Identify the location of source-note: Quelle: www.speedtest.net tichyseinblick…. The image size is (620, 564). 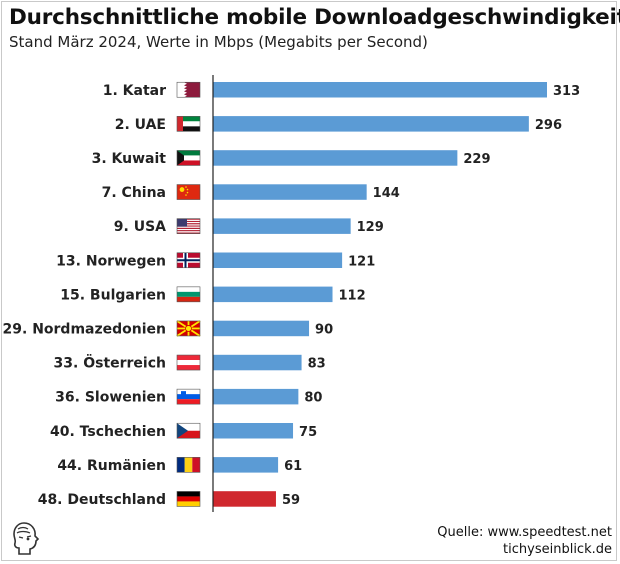
(524, 541).